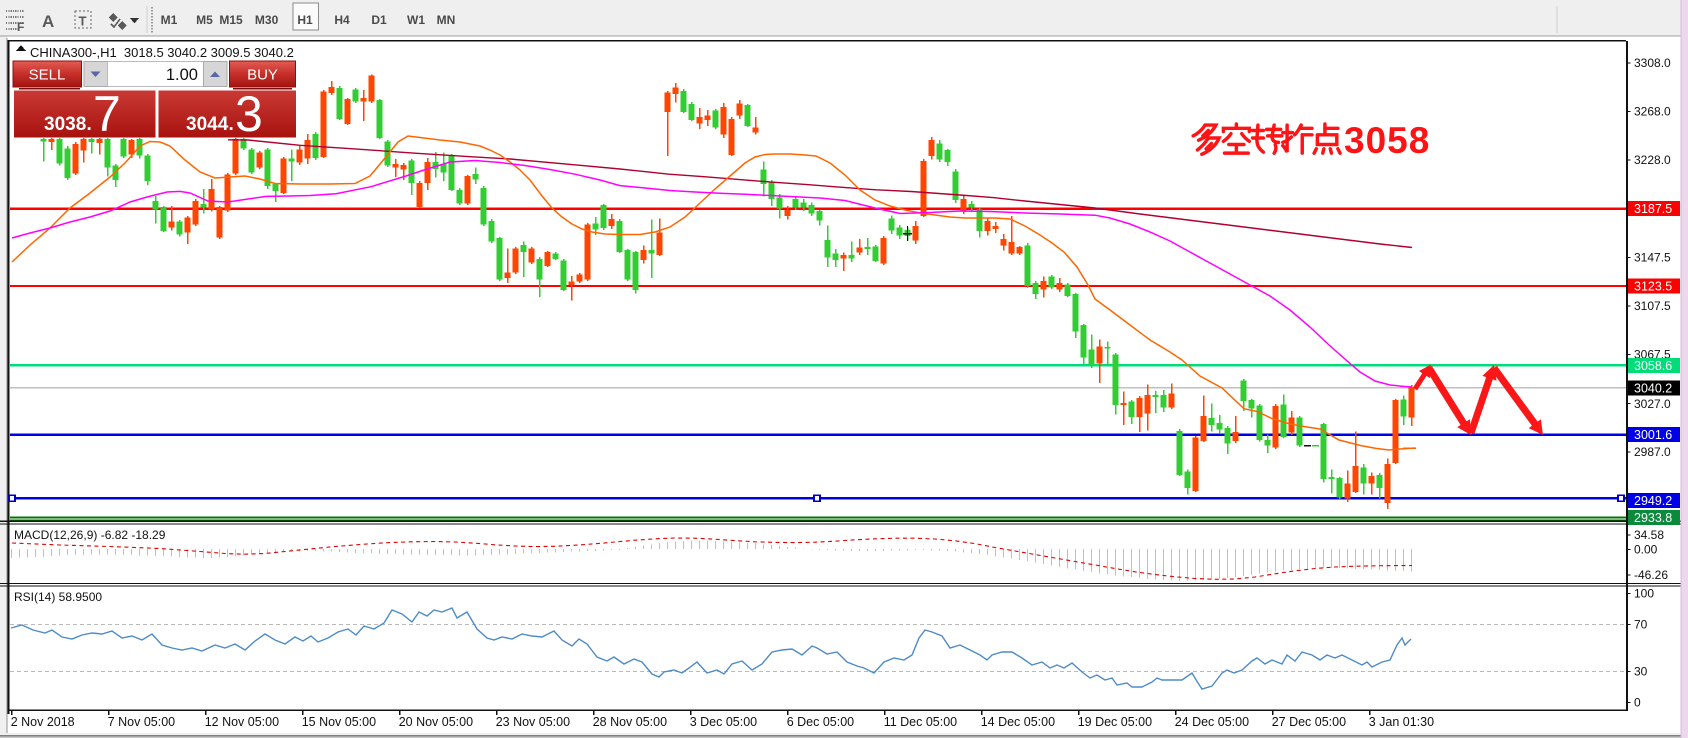 The height and width of the screenshot is (738, 1688). What do you see at coordinates (169, 20) in the screenshot?
I see `svg-text: M1` at bounding box center [169, 20].